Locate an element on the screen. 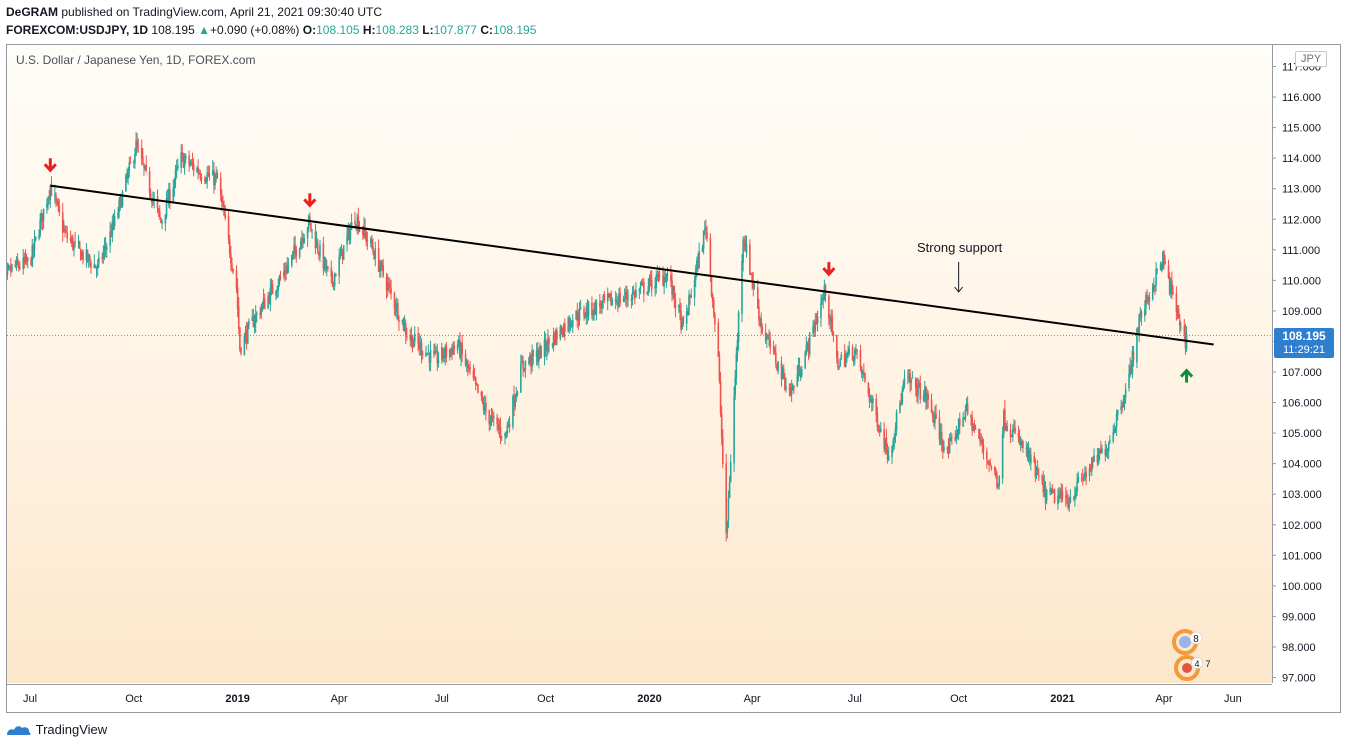 This screenshot has width=1348, height=749. price-axis is located at coordinates (1306, 364).